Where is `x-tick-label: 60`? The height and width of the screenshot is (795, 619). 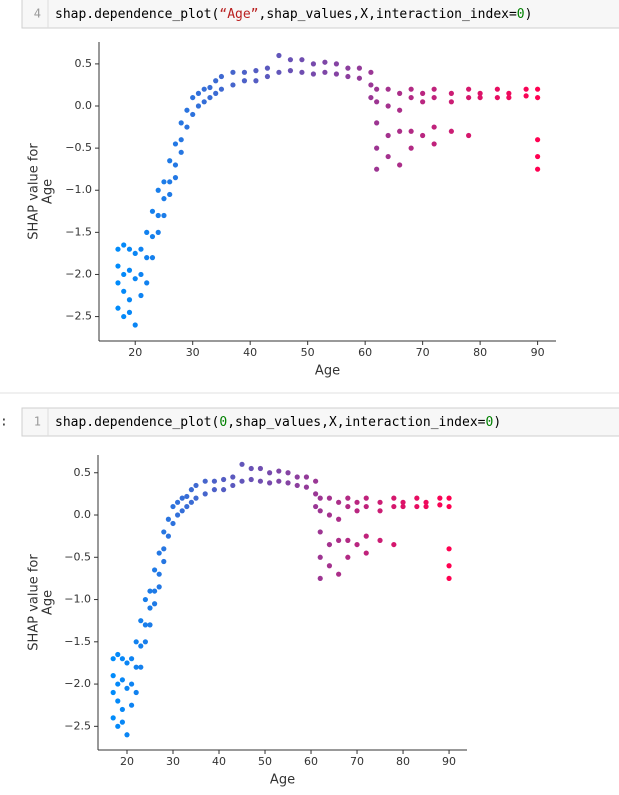
x-tick-label: 60 is located at coordinates (365, 352).